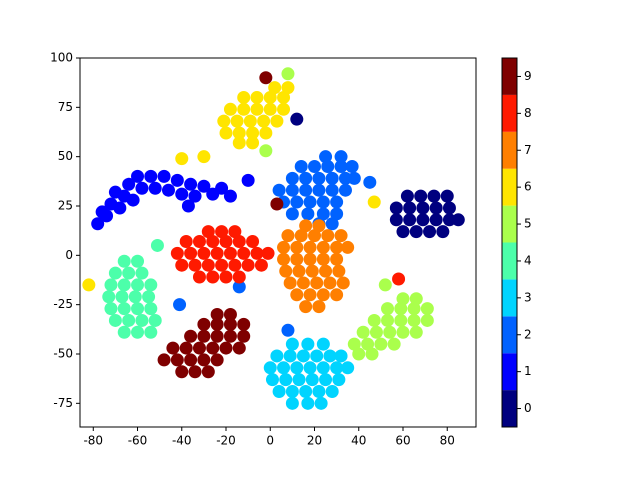 The image size is (640, 480). I want to click on y-tick-label: 100, so click(61, 58).